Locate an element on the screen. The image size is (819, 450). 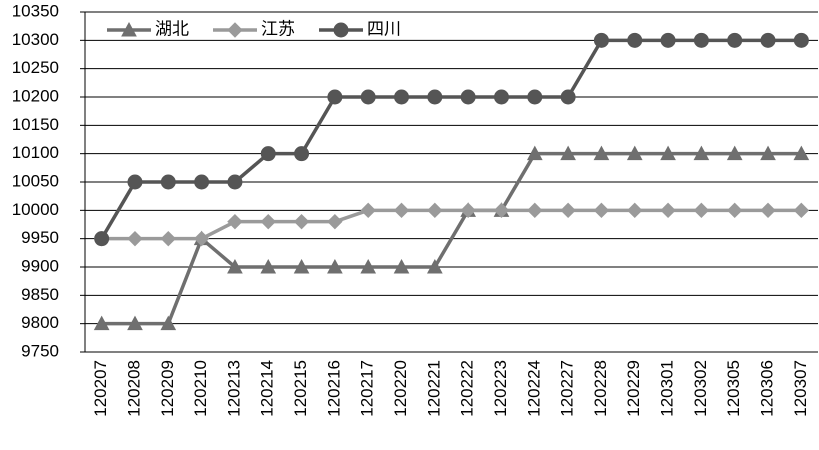
x-tick-label: 120216 is located at coordinates (333, 388).